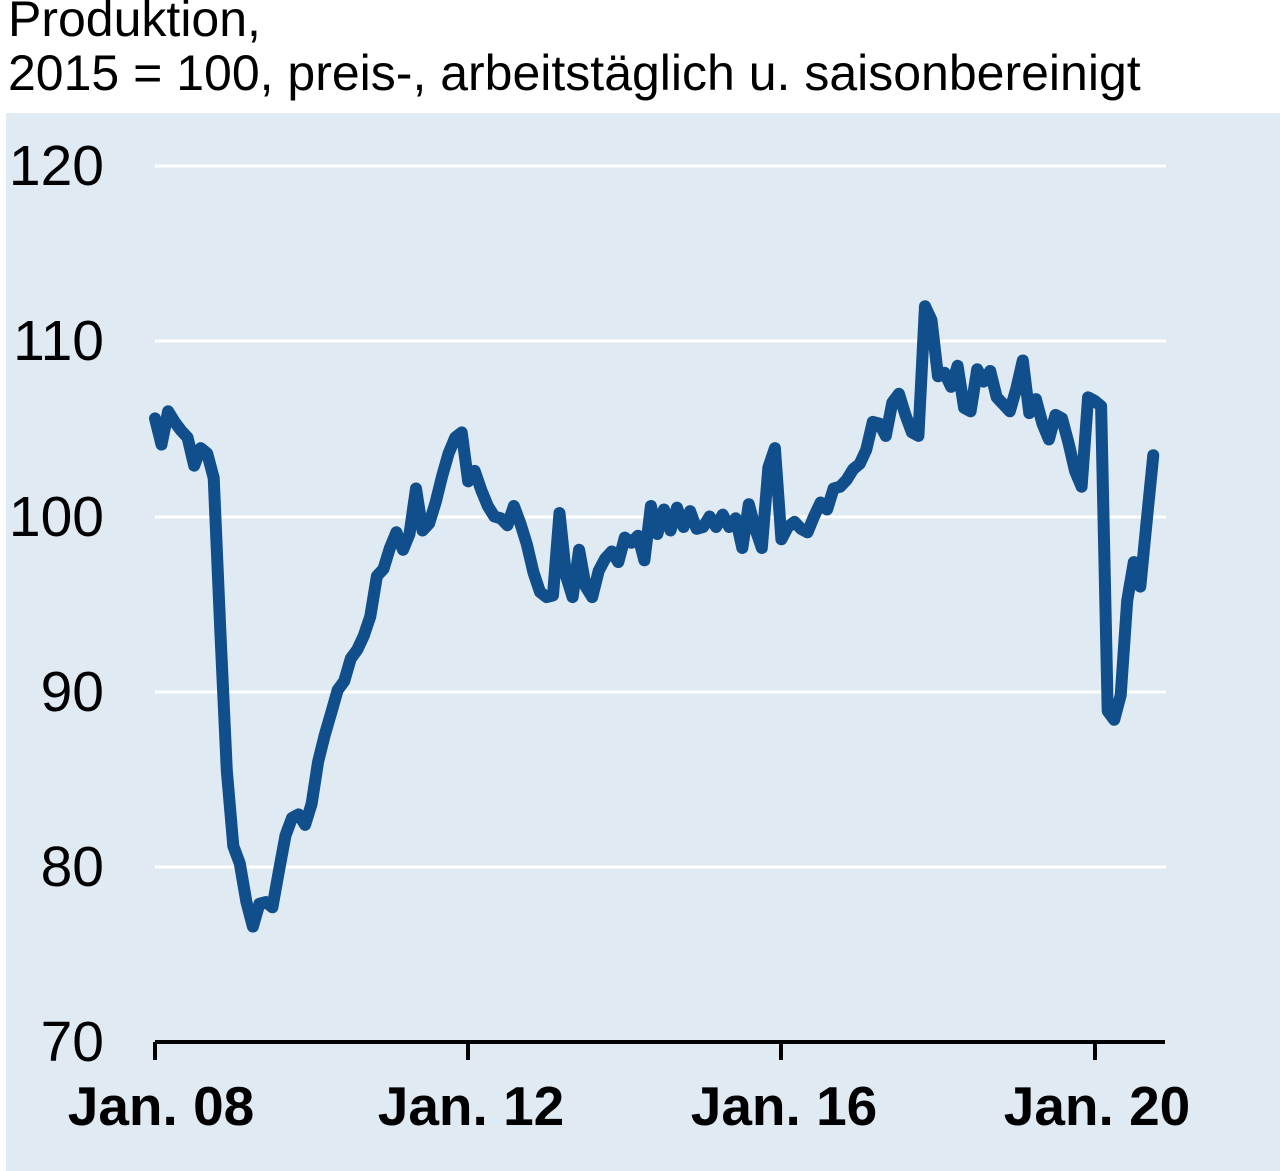 Image resolution: width=1280 pixels, height=1171 pixels. What do you see at coordinates (1097, 1106) in the screenshot?
I see `x-axis-label-jan20: Jan. 20` at bounding box center [1097, 1106].